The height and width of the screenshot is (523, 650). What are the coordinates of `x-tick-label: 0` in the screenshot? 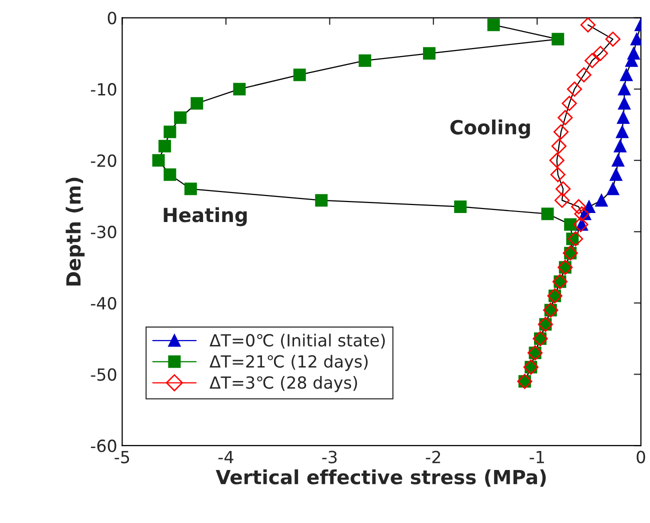 It's located at (641, 457).